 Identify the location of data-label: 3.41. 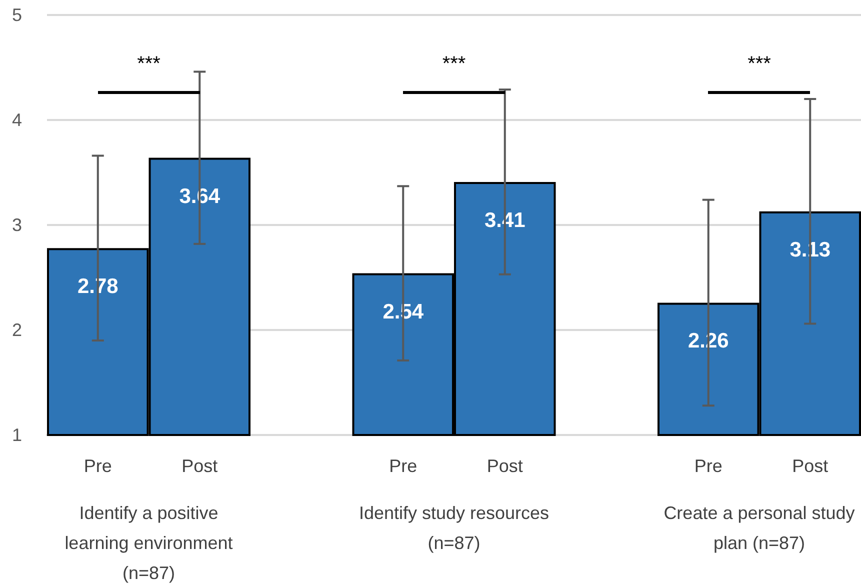
(505, 220).